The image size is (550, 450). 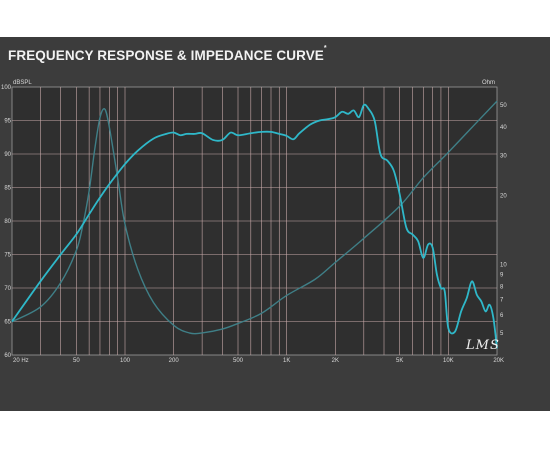 What do you see at coordinates (6, 88) in the screenshot?
I see `y-left-tick-label: 100` at bounding box center [6, 88].